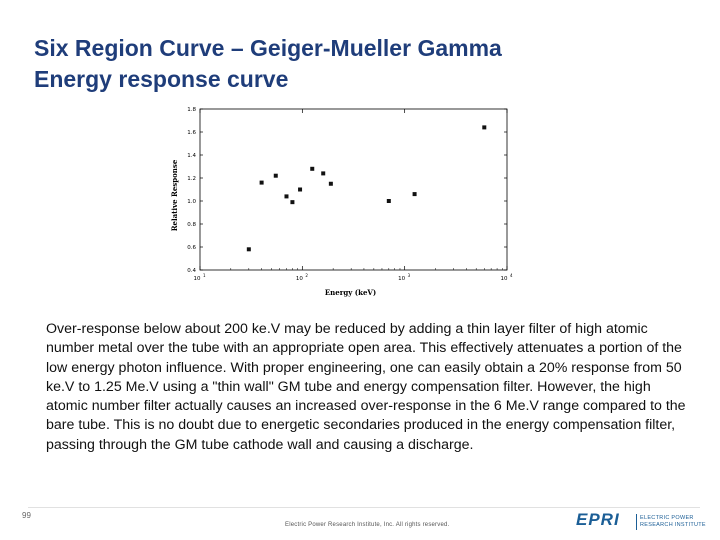 The width and height of the screenshot is (720, 540). I want to click on y-tick-label: 1.2, so click(191, 179).